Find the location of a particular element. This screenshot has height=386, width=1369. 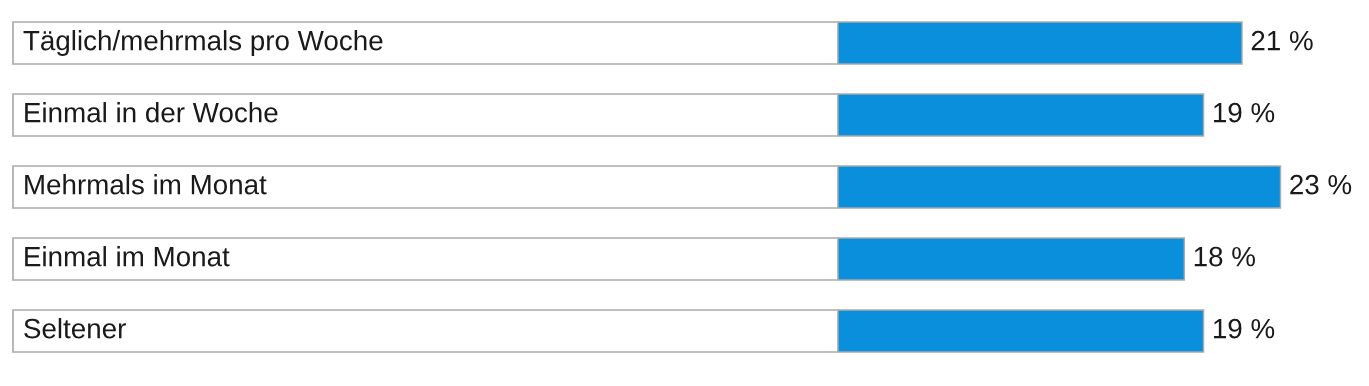

y-tick-label: Einmal im Monat is located at coordinates (127, 256).